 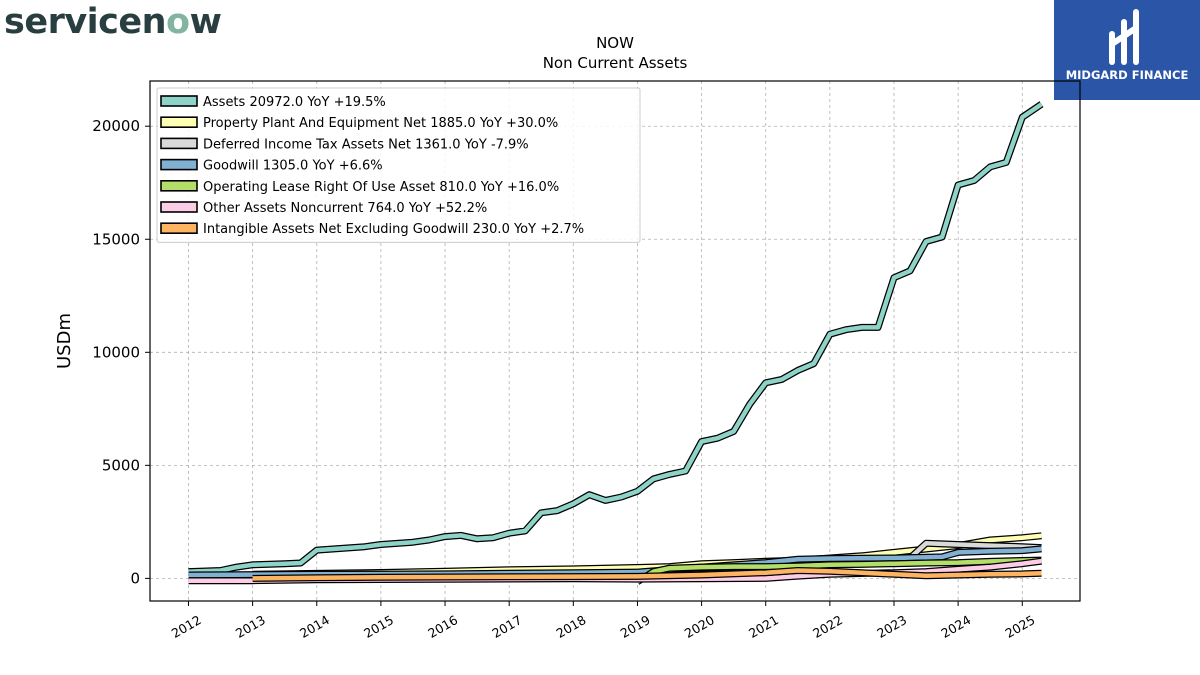 What do you see at coordinates (763, 626) in the screenshot?
I see `x-tick-label: 2021` at bounding box center [763, 626].